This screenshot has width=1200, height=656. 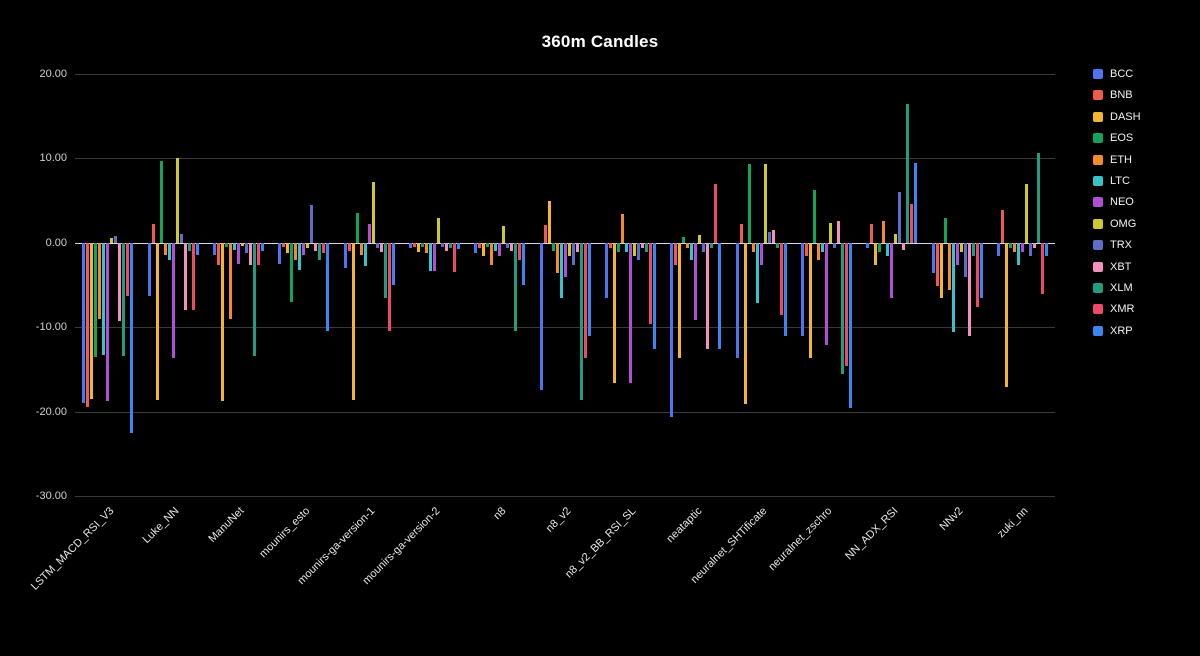 I want to click on bar-XMR-n8_v2, so click(x=585, y=300).